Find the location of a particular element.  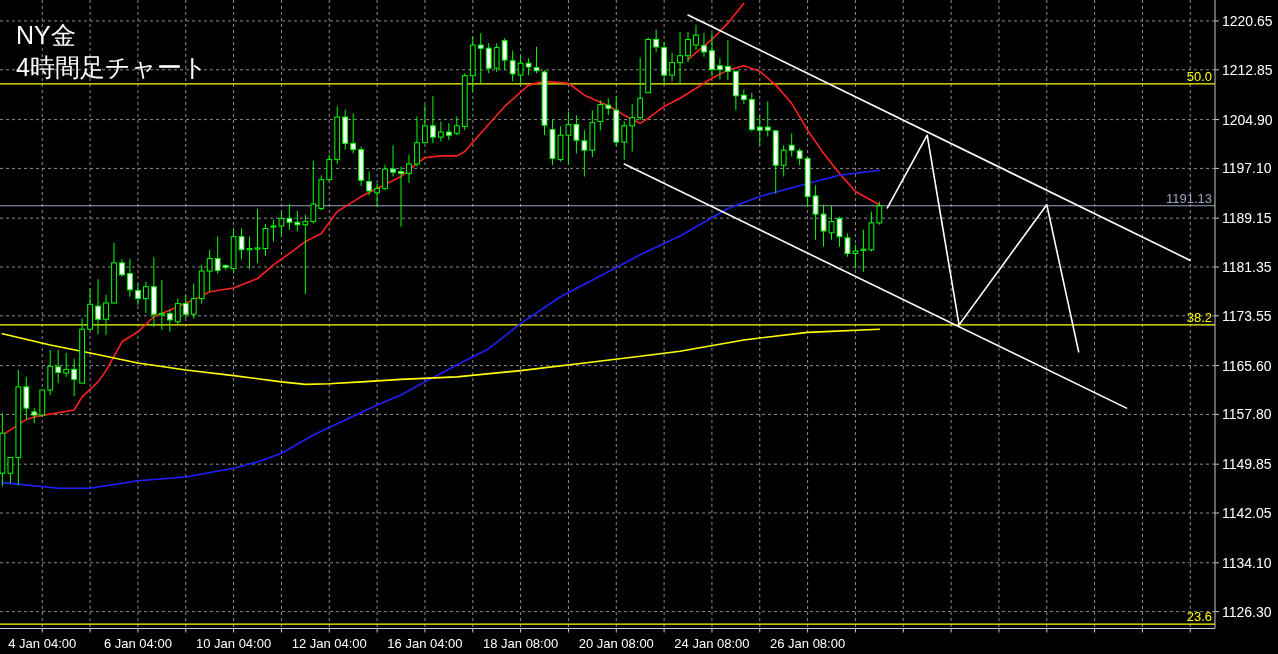

y-tick-label: 1204.90 is located at coordinates (1247, 119).